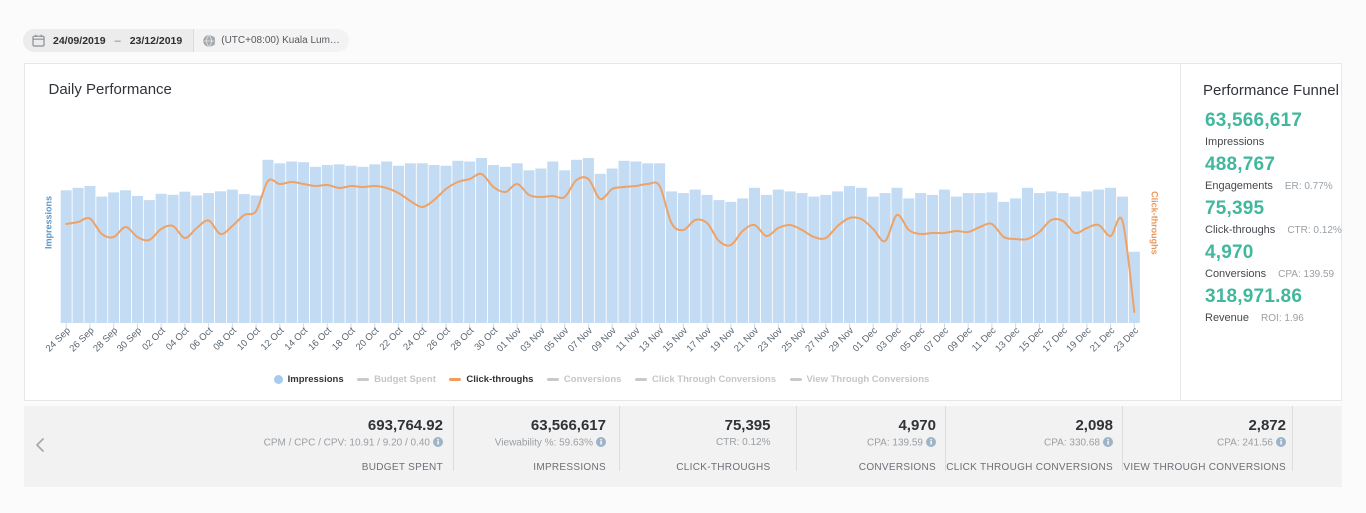  Describe the element at coordinates (817, 339) in the screenshot. I see `svg-text: 27 Nov` at that location.